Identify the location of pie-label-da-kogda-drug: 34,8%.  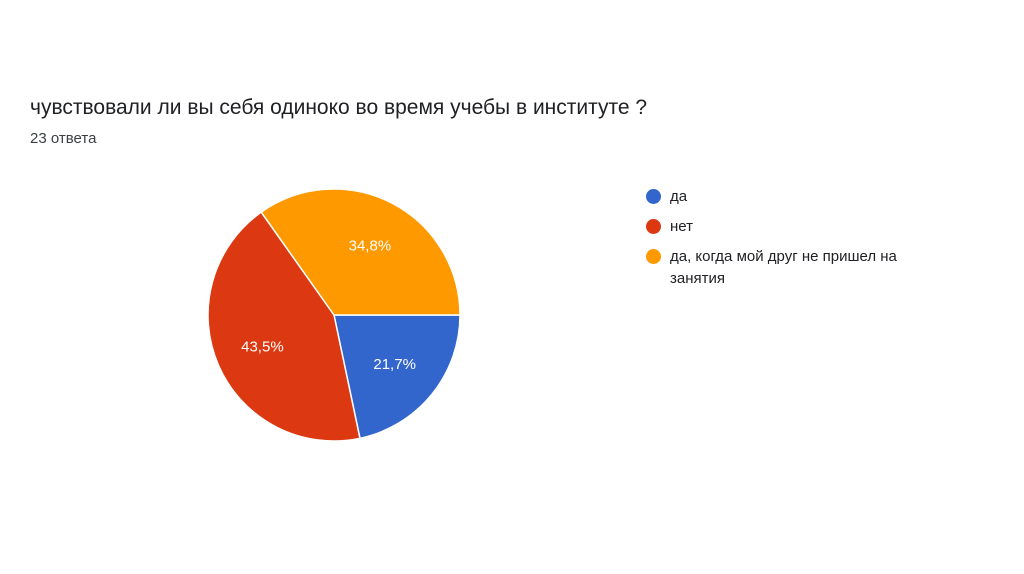
(370, 246).